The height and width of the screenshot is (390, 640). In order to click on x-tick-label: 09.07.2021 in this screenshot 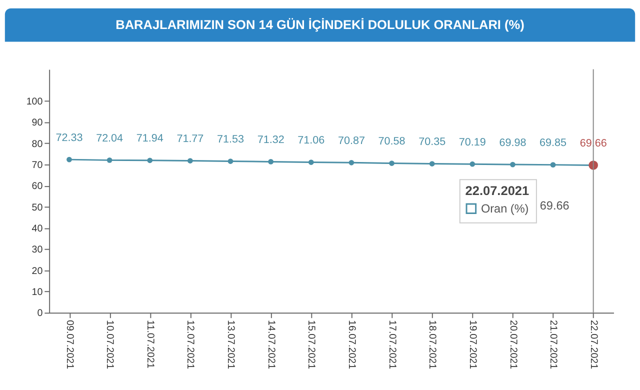, I will do `click(69, 345)`.